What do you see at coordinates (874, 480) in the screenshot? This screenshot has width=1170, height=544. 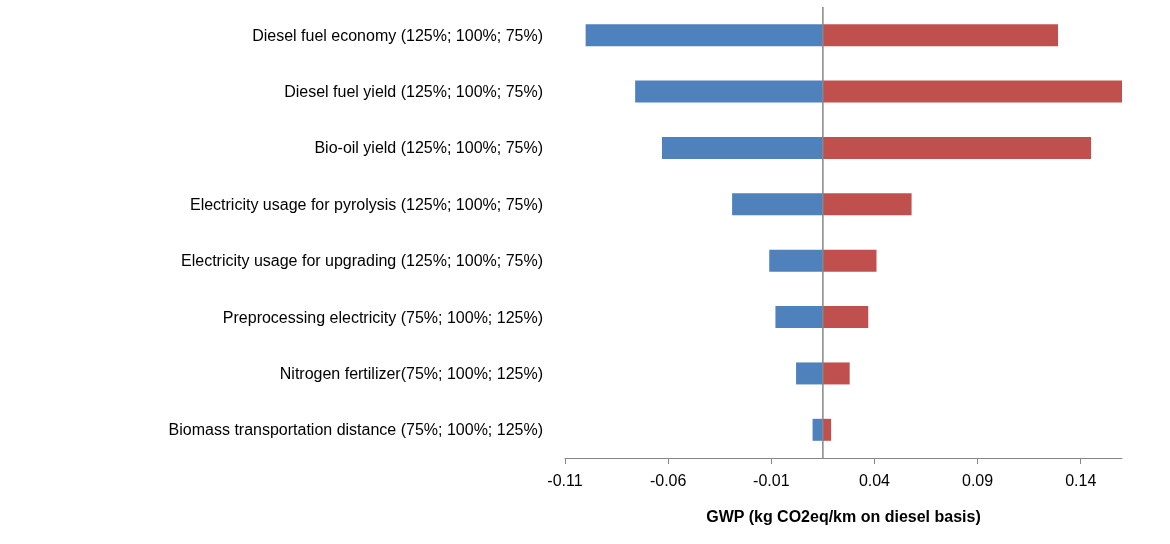 I see `x-tick-label: 0.04` at bounding box center [874, 480].